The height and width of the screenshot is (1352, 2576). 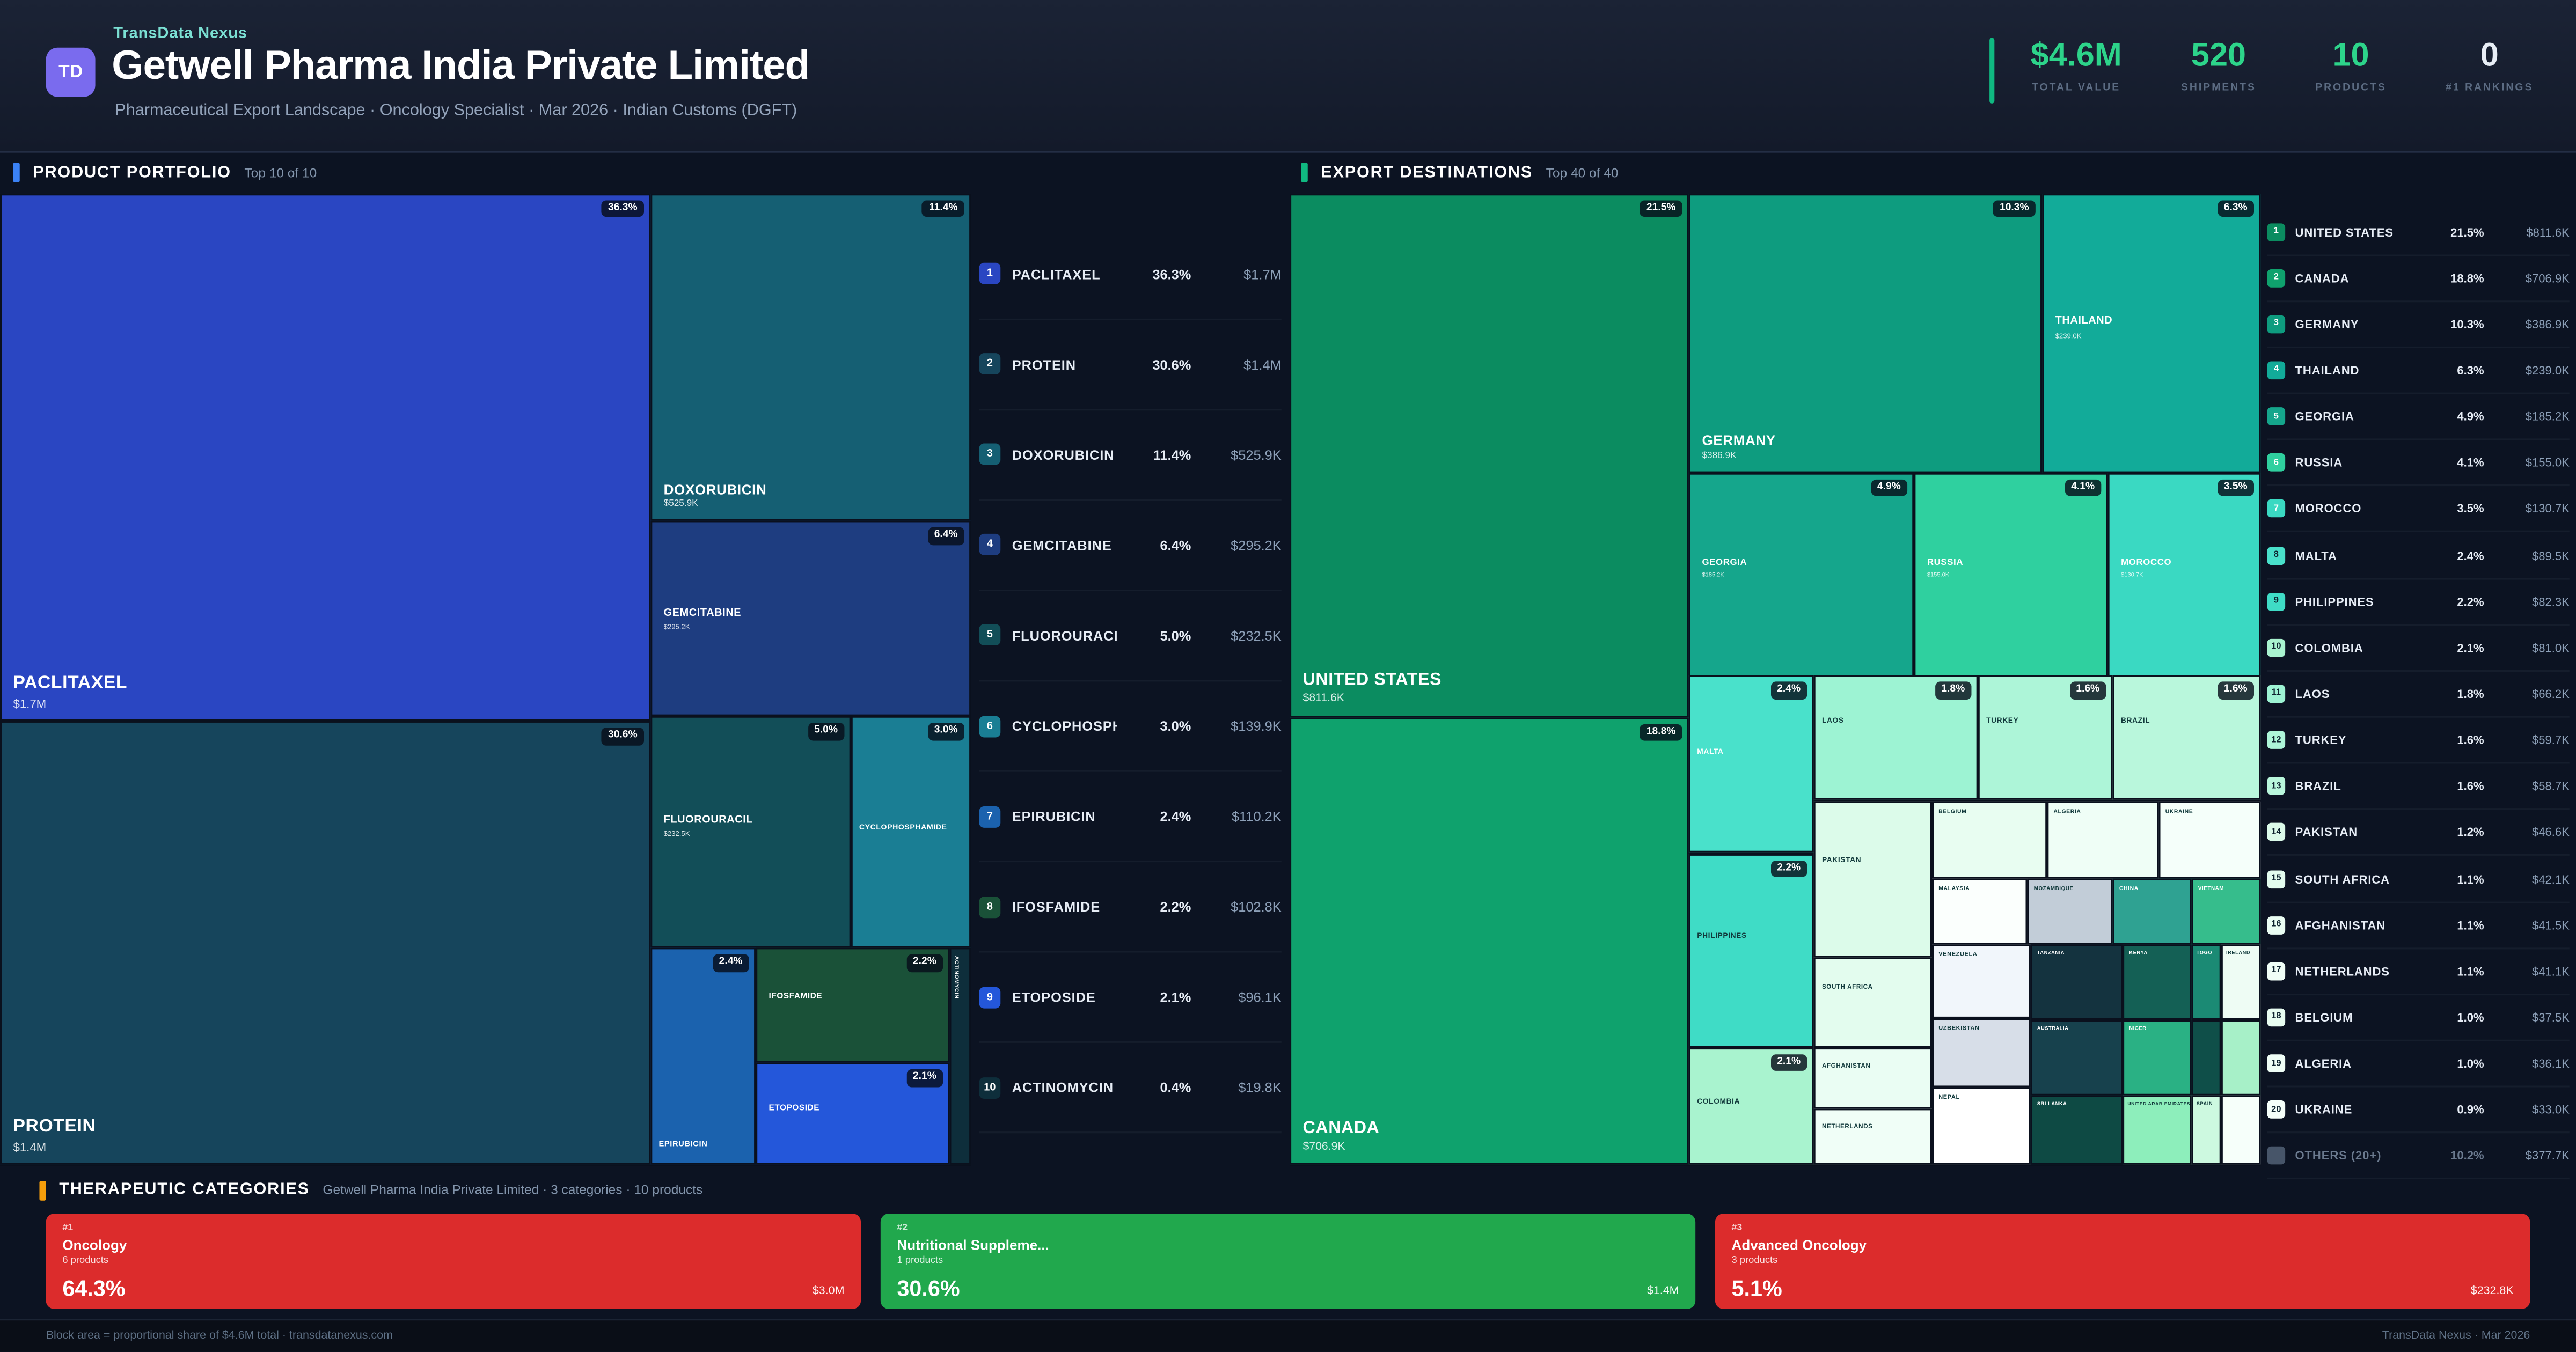 I want to click on destination-legend-row: 16 AFGHANISTAN 1.1% $41.5K, so click(x=2418, y=925).